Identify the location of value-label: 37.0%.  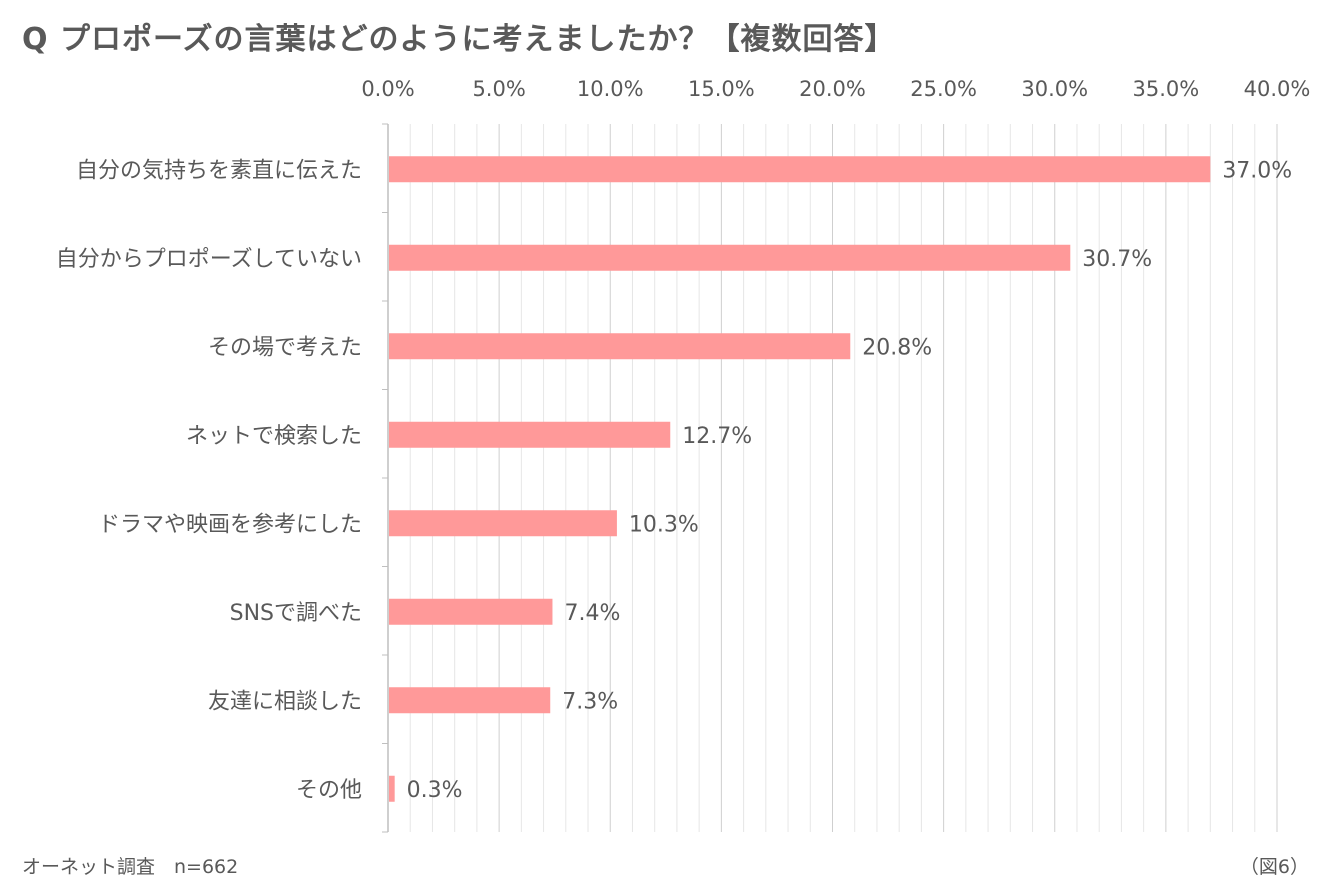
(1257, 170).